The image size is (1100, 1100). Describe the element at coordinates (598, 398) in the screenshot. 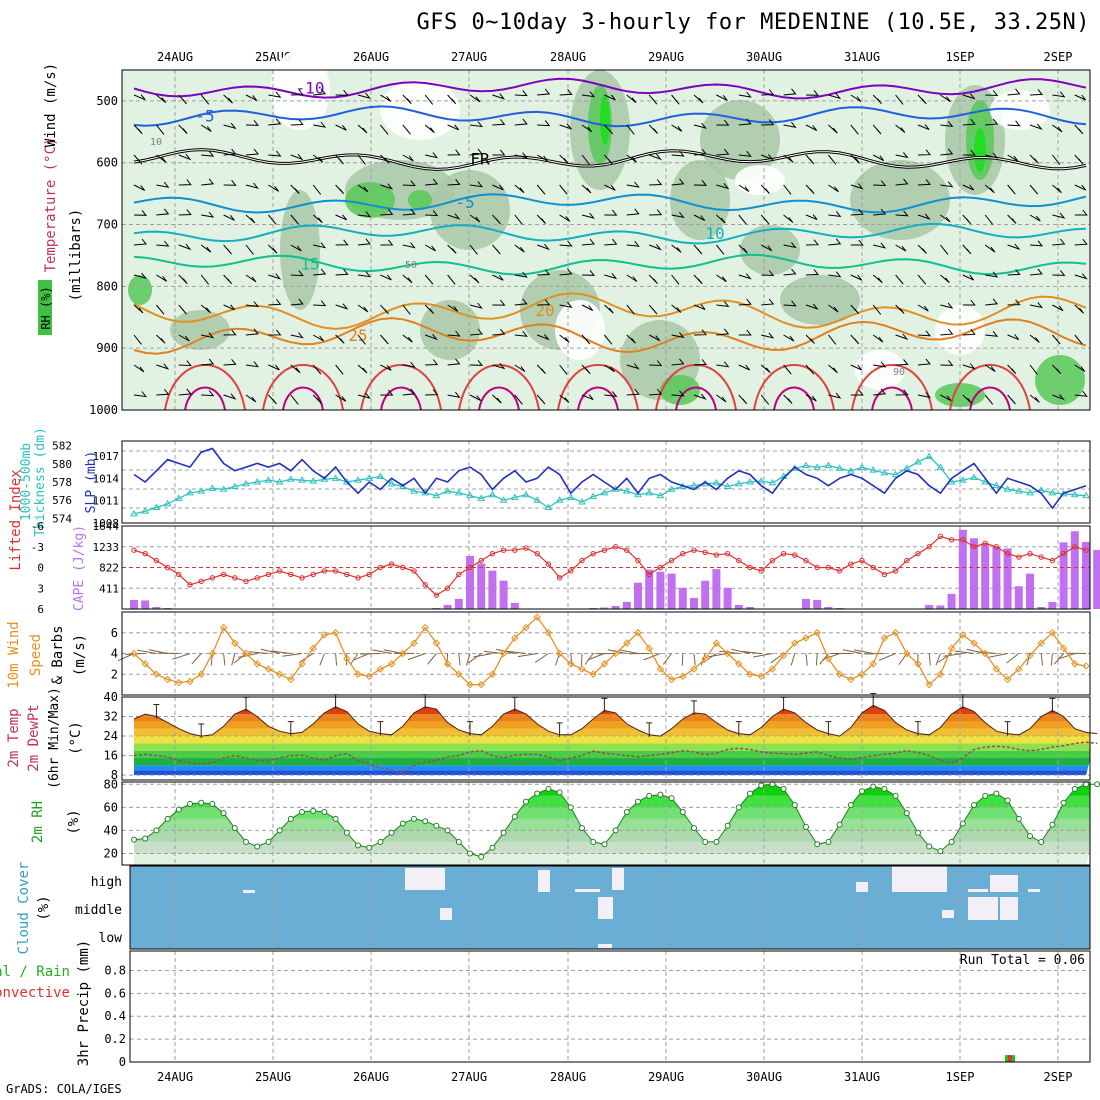

I see `warm-contour-inner` at that location.